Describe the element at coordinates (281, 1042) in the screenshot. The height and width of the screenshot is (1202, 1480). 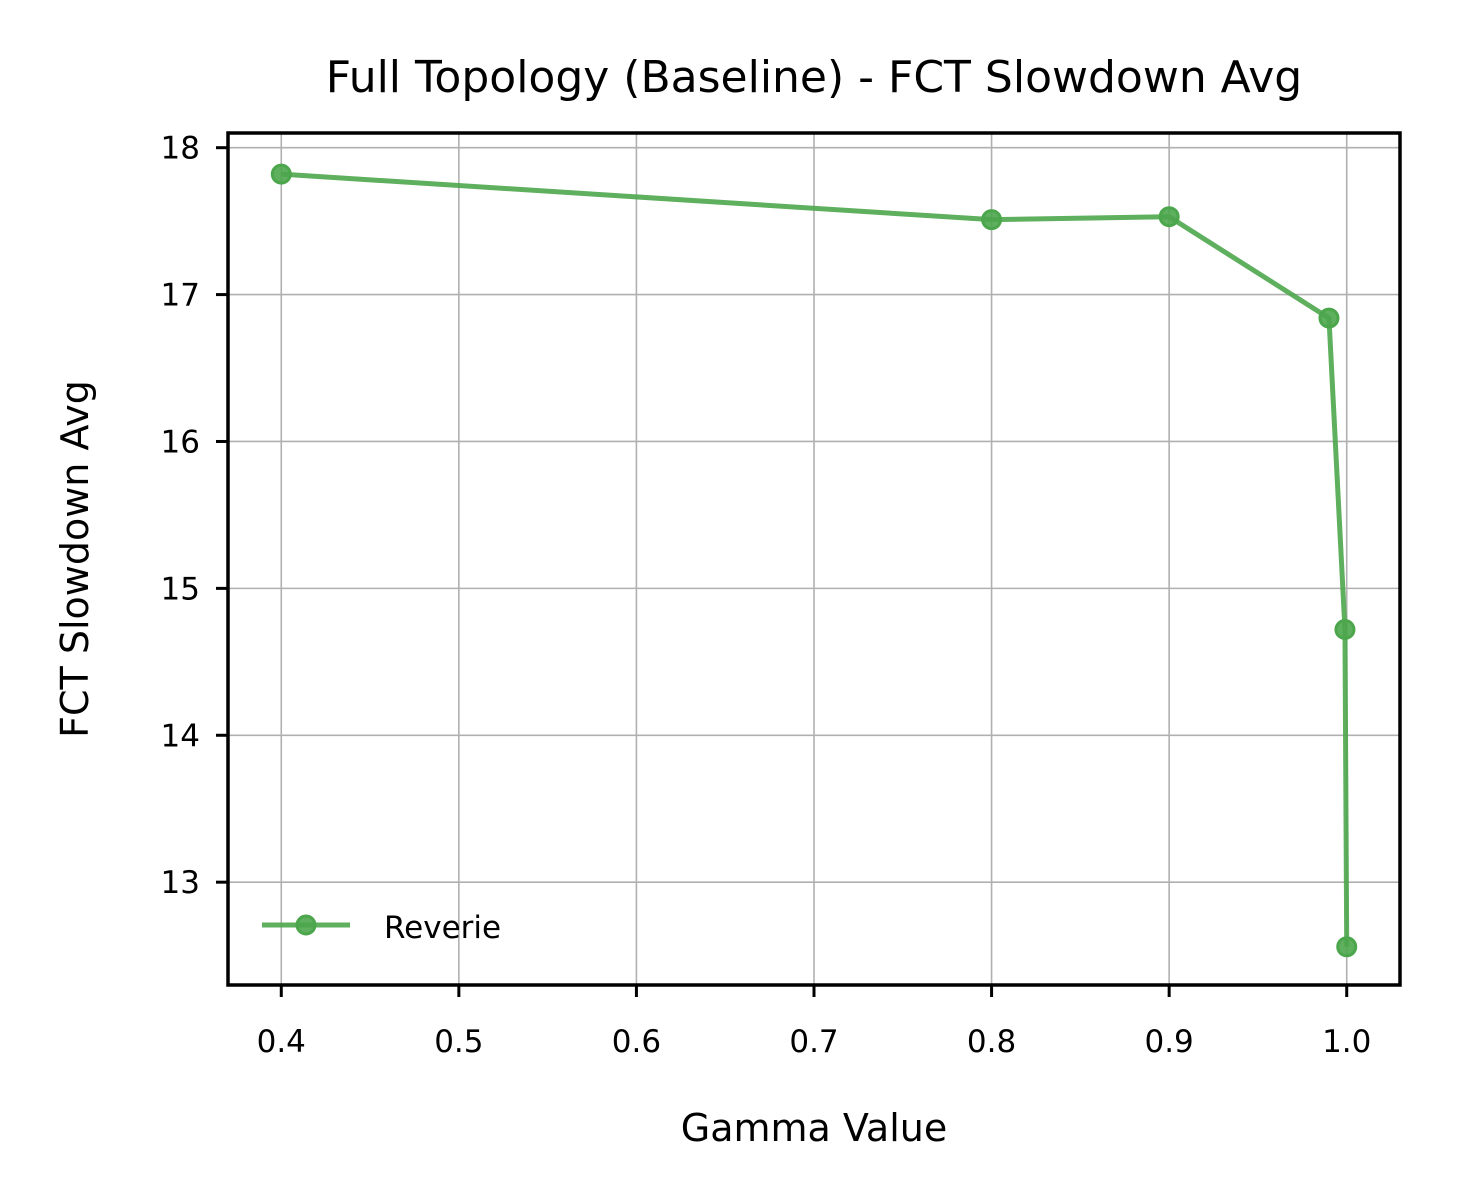
I see `x-tick-label: 0.4` at that location.